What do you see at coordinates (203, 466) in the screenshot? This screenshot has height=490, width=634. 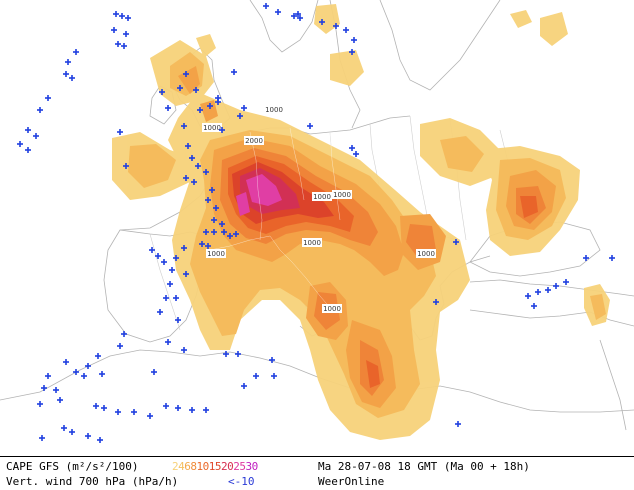 I see `cape-scale-item: 10` at bounding box center [203, 466].